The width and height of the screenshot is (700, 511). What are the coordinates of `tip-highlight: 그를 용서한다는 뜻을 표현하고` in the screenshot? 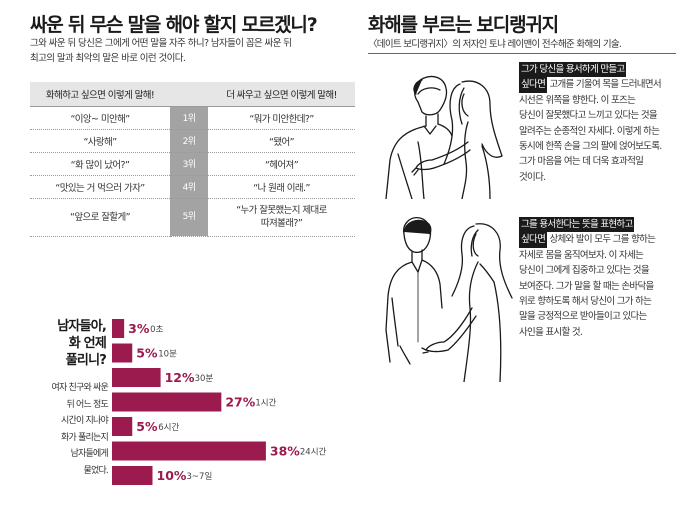 It's located at (577, 225).